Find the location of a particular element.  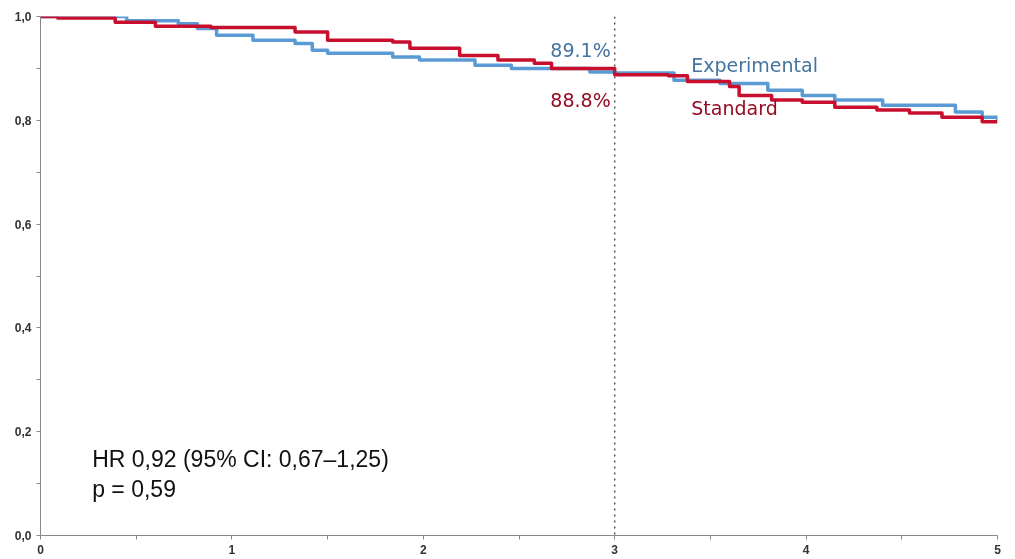

y-tick-label: 0,6 is located at coordinates (23, 224).